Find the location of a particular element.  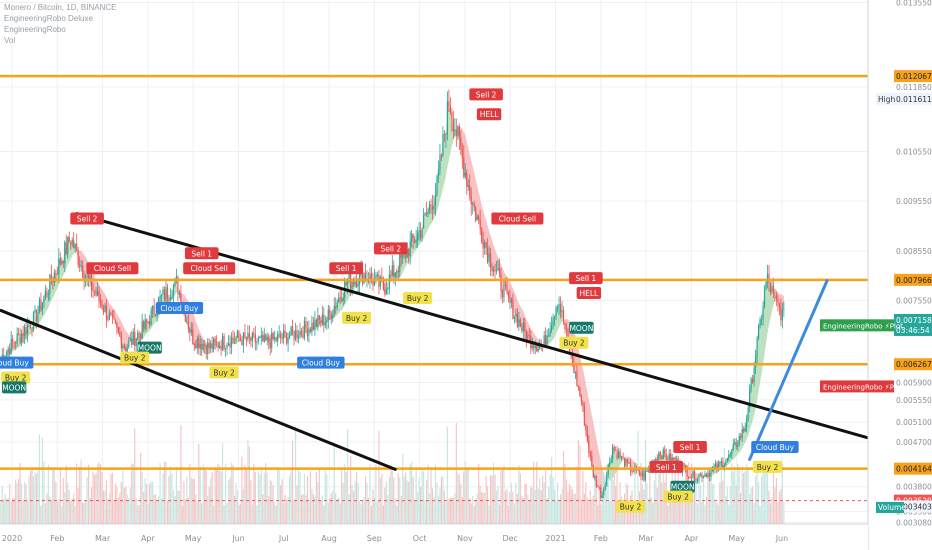

signal-red: Cloud Sell is located at coordinates (209, 268).